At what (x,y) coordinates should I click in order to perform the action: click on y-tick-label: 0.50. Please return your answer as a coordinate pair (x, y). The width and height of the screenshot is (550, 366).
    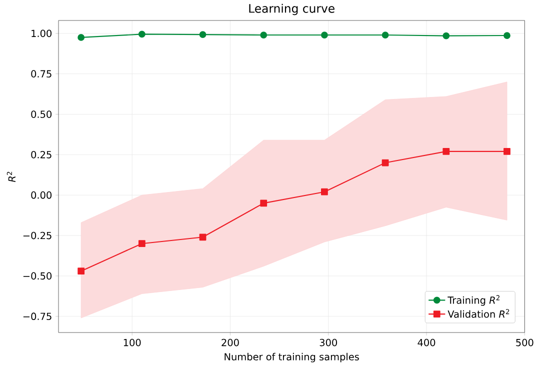
    Looking at the image, I should click on (41, 114).